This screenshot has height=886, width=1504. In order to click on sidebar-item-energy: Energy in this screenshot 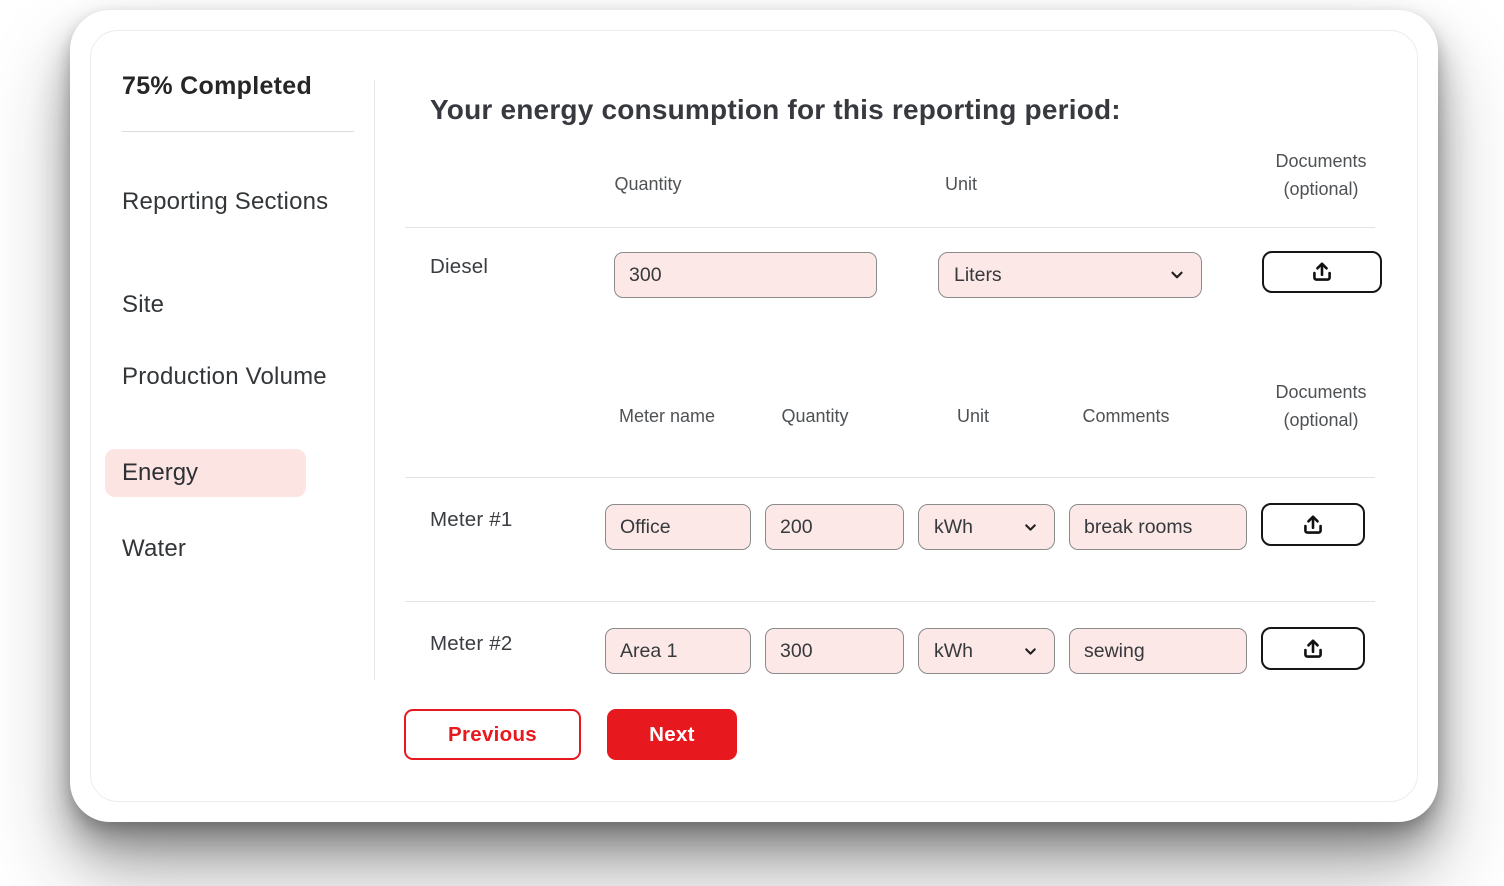, I will do `click(205, 473)`.